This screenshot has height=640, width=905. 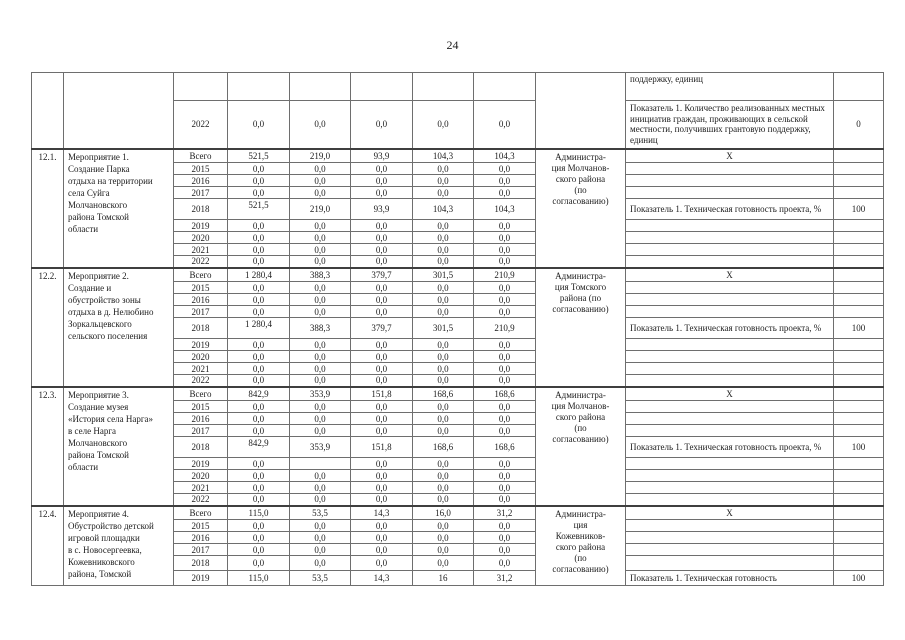 I want to click on value-cell: 388,3, so click(x=320, y=274).